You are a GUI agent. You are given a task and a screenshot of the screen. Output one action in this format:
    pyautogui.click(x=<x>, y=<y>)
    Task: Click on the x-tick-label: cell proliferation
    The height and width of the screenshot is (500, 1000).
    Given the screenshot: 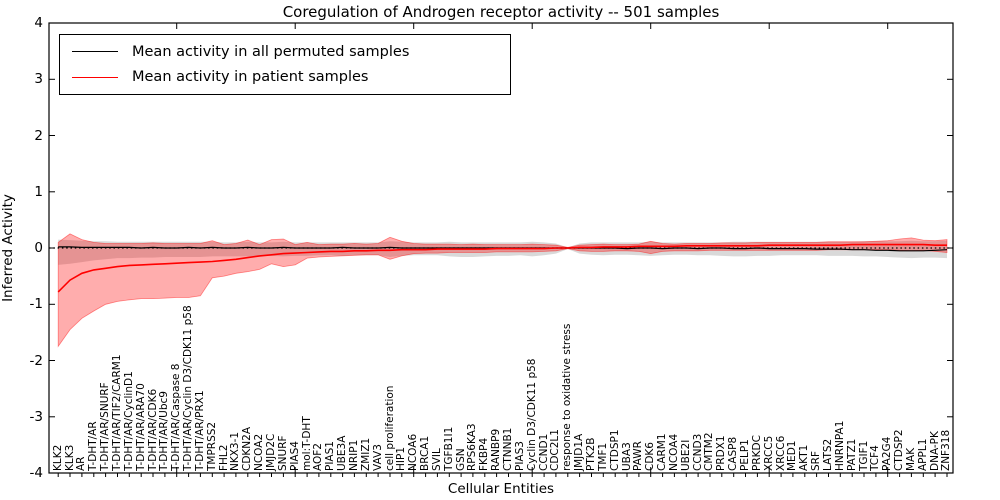 What is the action you would take?
    pyautogui.click(x=389, y=428)
    